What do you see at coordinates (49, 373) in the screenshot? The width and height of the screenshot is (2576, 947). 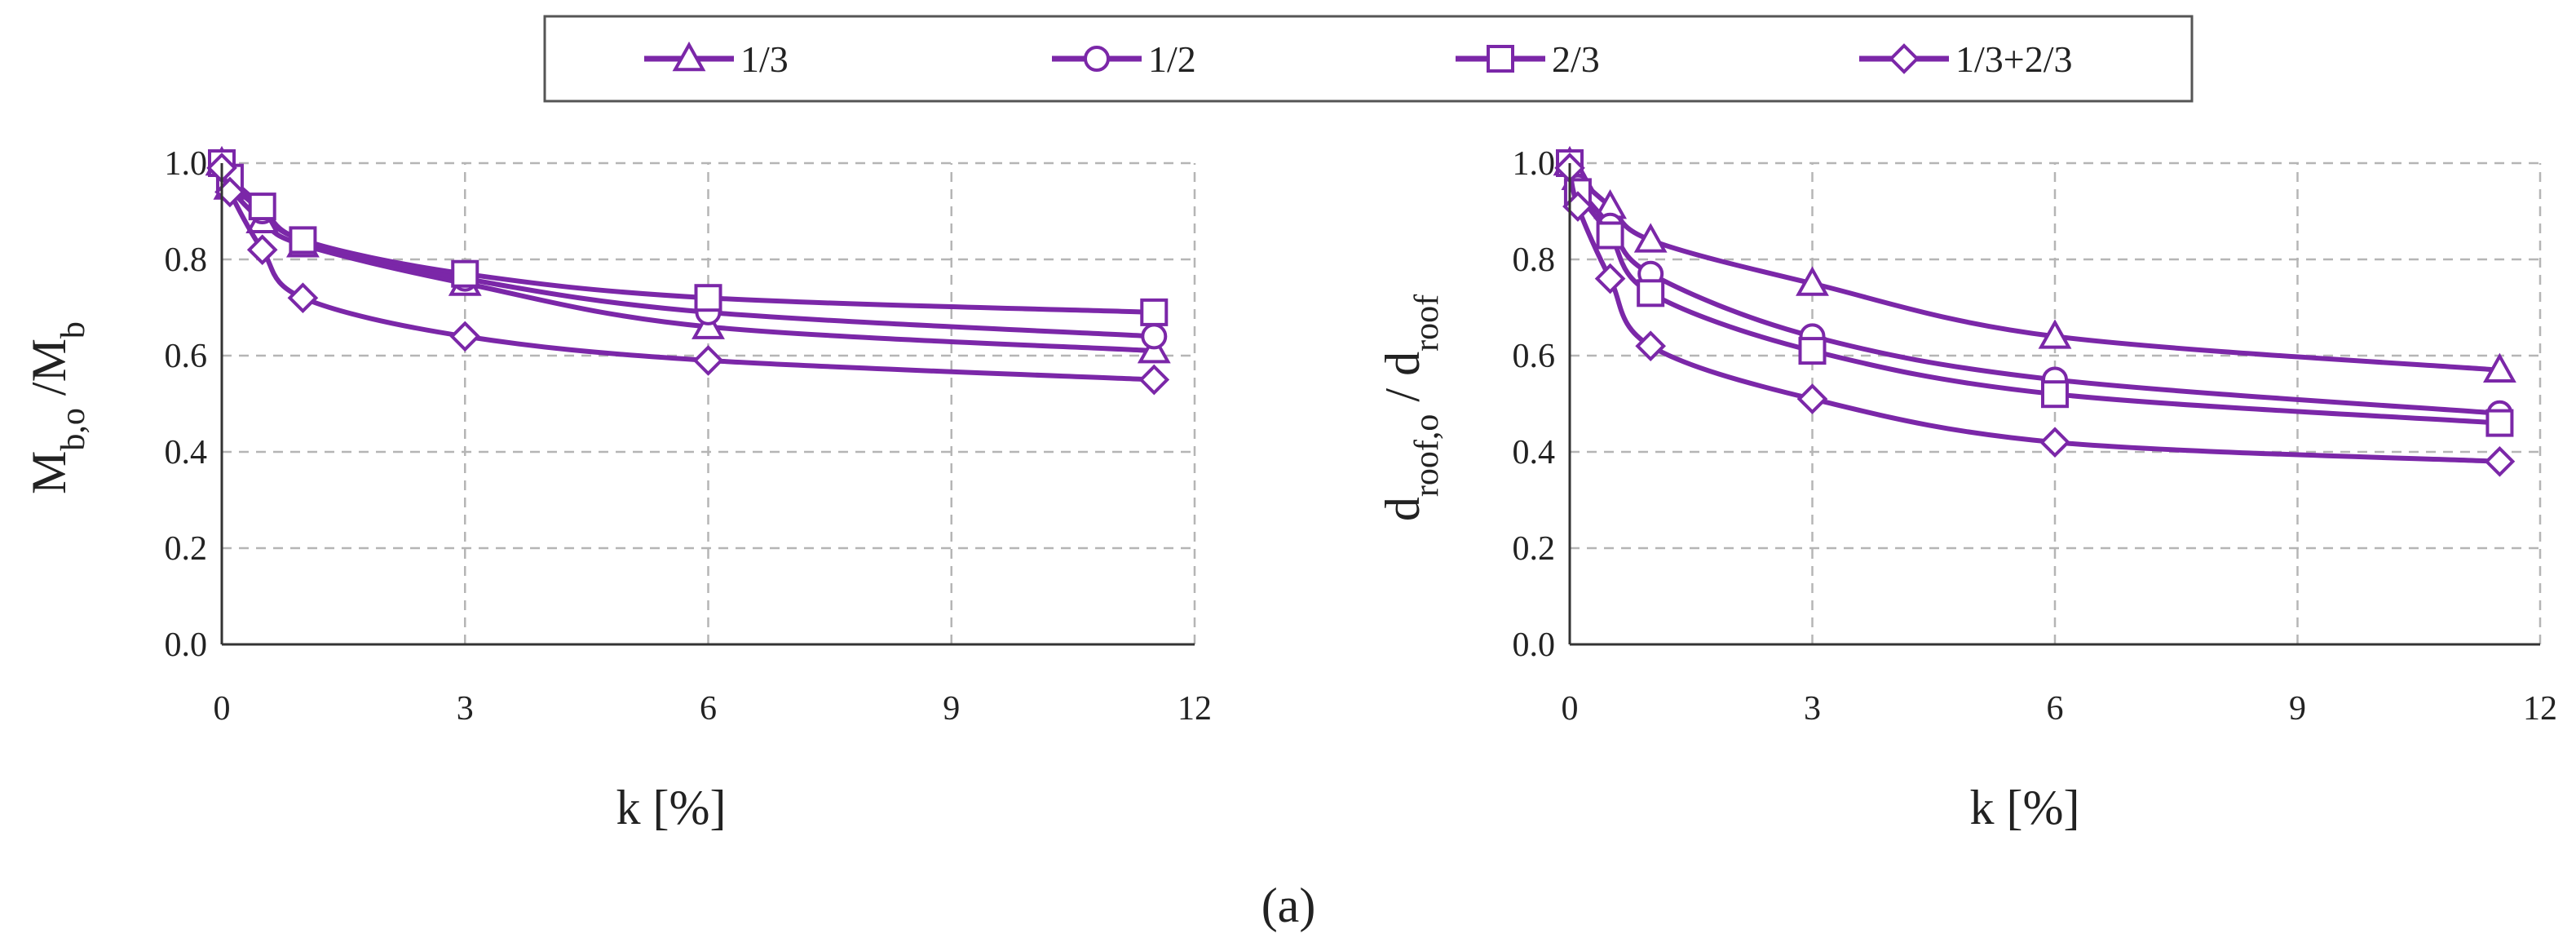 I see `y-axis-title-sep: /M` at bounding box center [49, 373].